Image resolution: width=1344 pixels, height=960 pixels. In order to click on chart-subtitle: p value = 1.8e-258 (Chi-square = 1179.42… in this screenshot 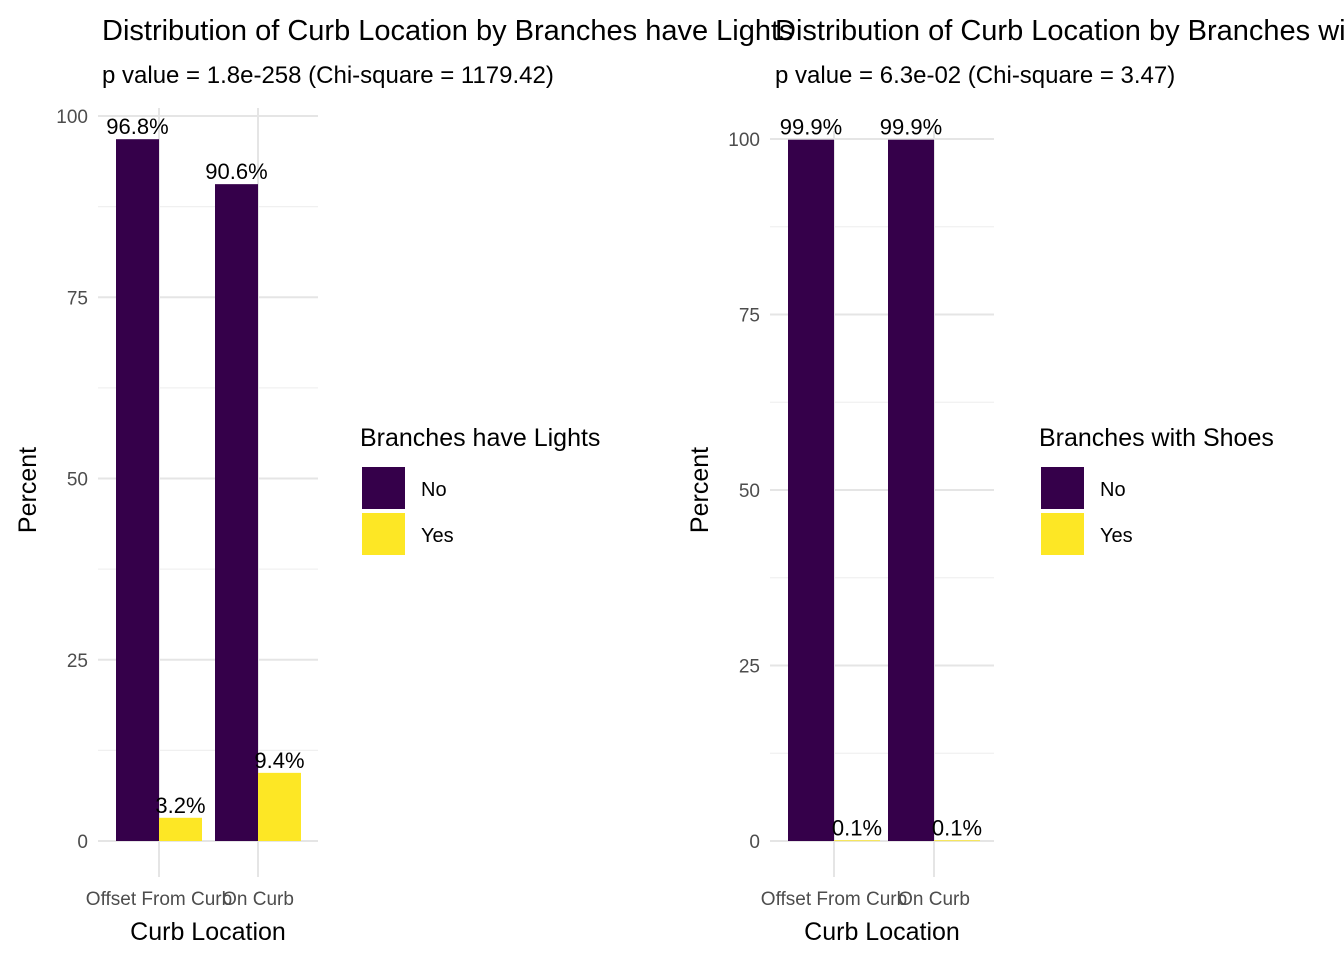, I will do `click(328, 75)`.